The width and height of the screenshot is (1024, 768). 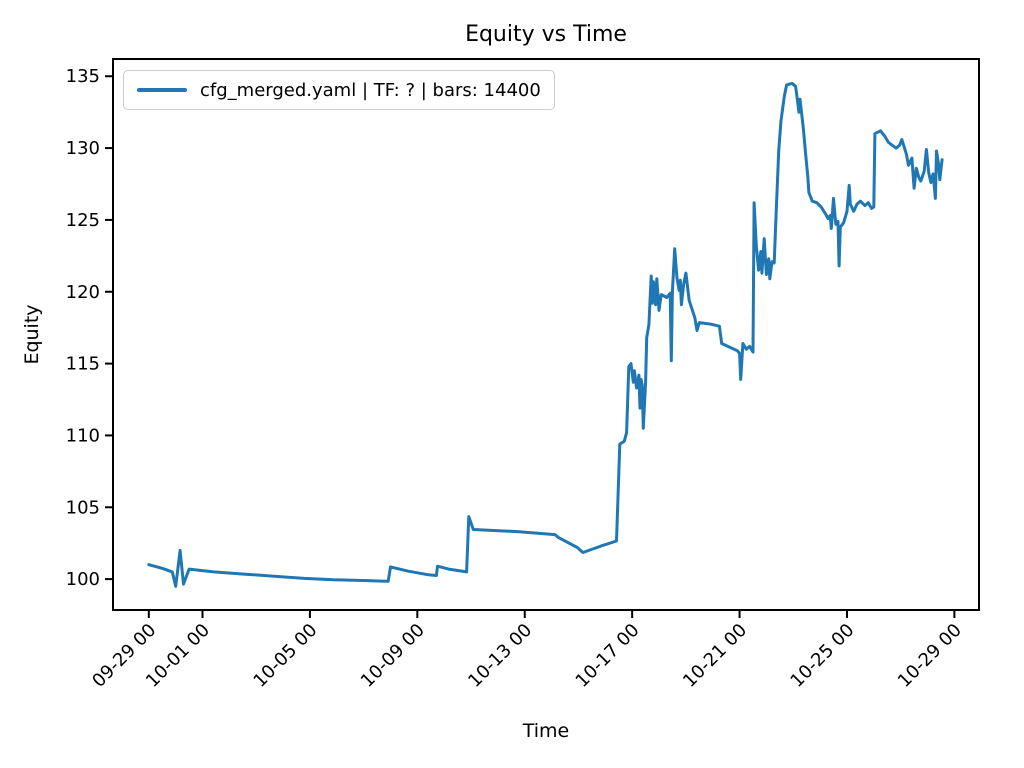 I want to click on x-tick-label: 10-25 00, so click(x=822, y=656).